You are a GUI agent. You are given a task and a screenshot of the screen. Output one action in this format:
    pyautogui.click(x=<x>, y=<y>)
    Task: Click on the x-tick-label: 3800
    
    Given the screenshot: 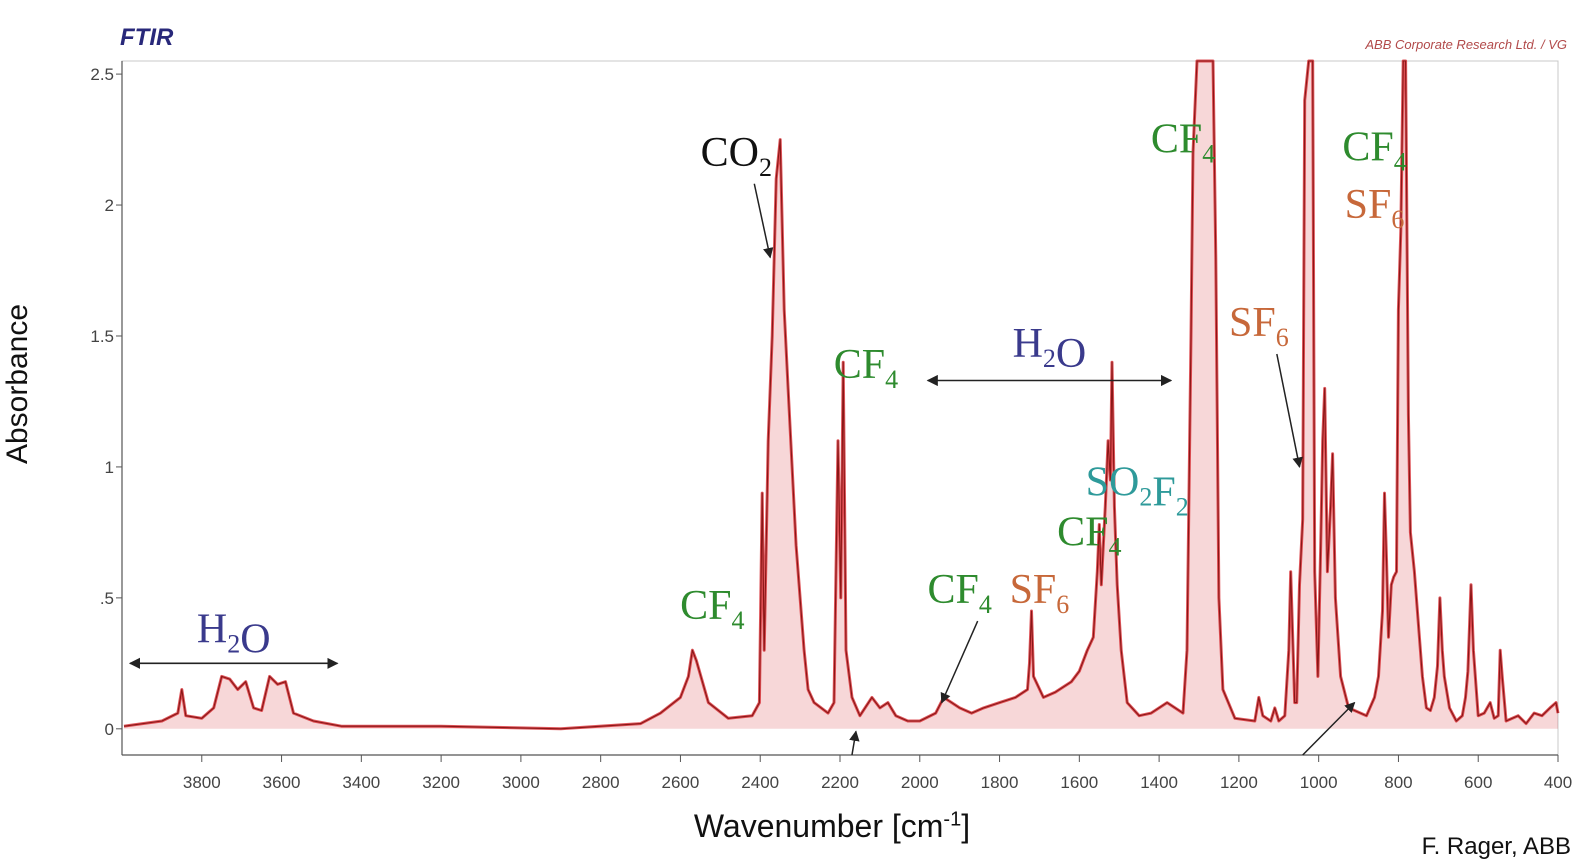 What is the action you would take?
    pyautogui.click(x=202, y=782)
    